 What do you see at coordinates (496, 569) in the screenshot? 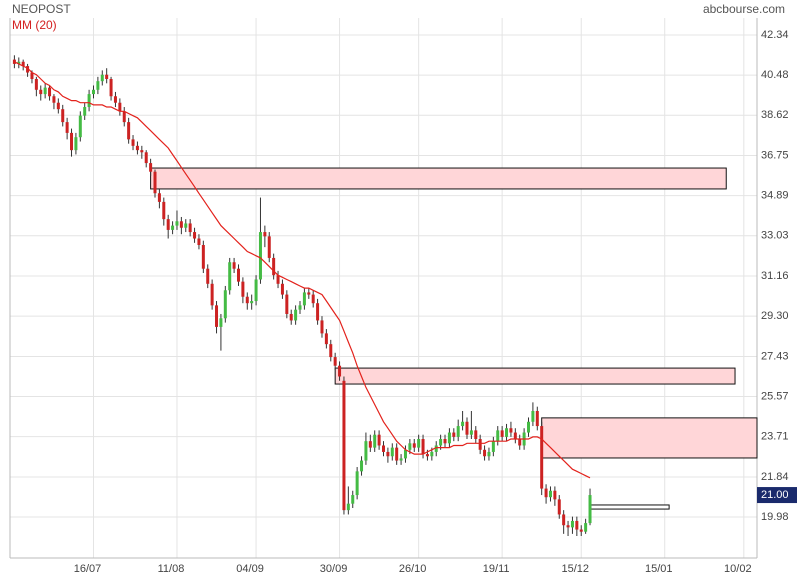
I see `x-tick-label: 19/11` at bounding box center [496, 569].